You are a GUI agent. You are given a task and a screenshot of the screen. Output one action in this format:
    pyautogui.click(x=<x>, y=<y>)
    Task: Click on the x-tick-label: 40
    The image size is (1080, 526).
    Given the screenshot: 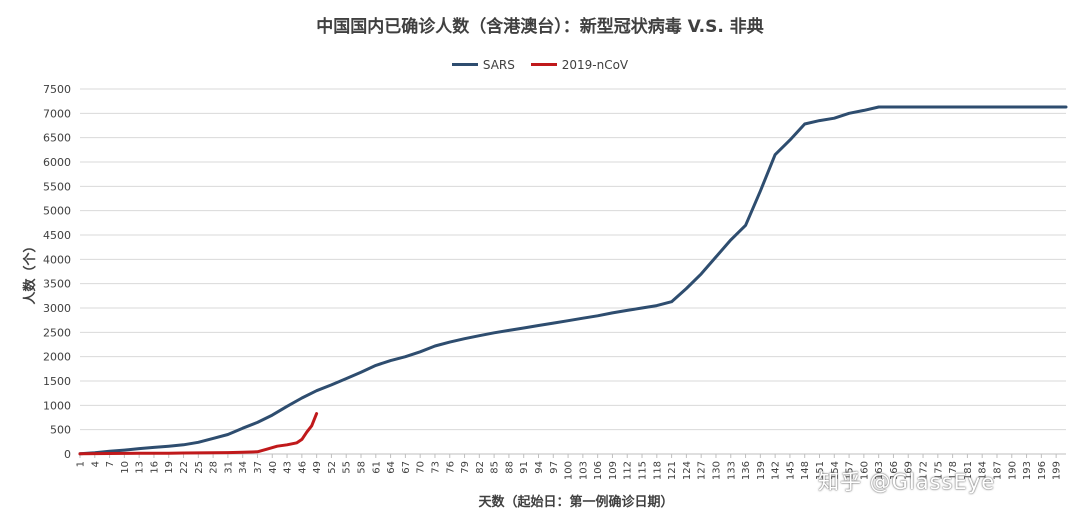 What is the action you would take?
    pyautogui.click(x=273, y=467)
    